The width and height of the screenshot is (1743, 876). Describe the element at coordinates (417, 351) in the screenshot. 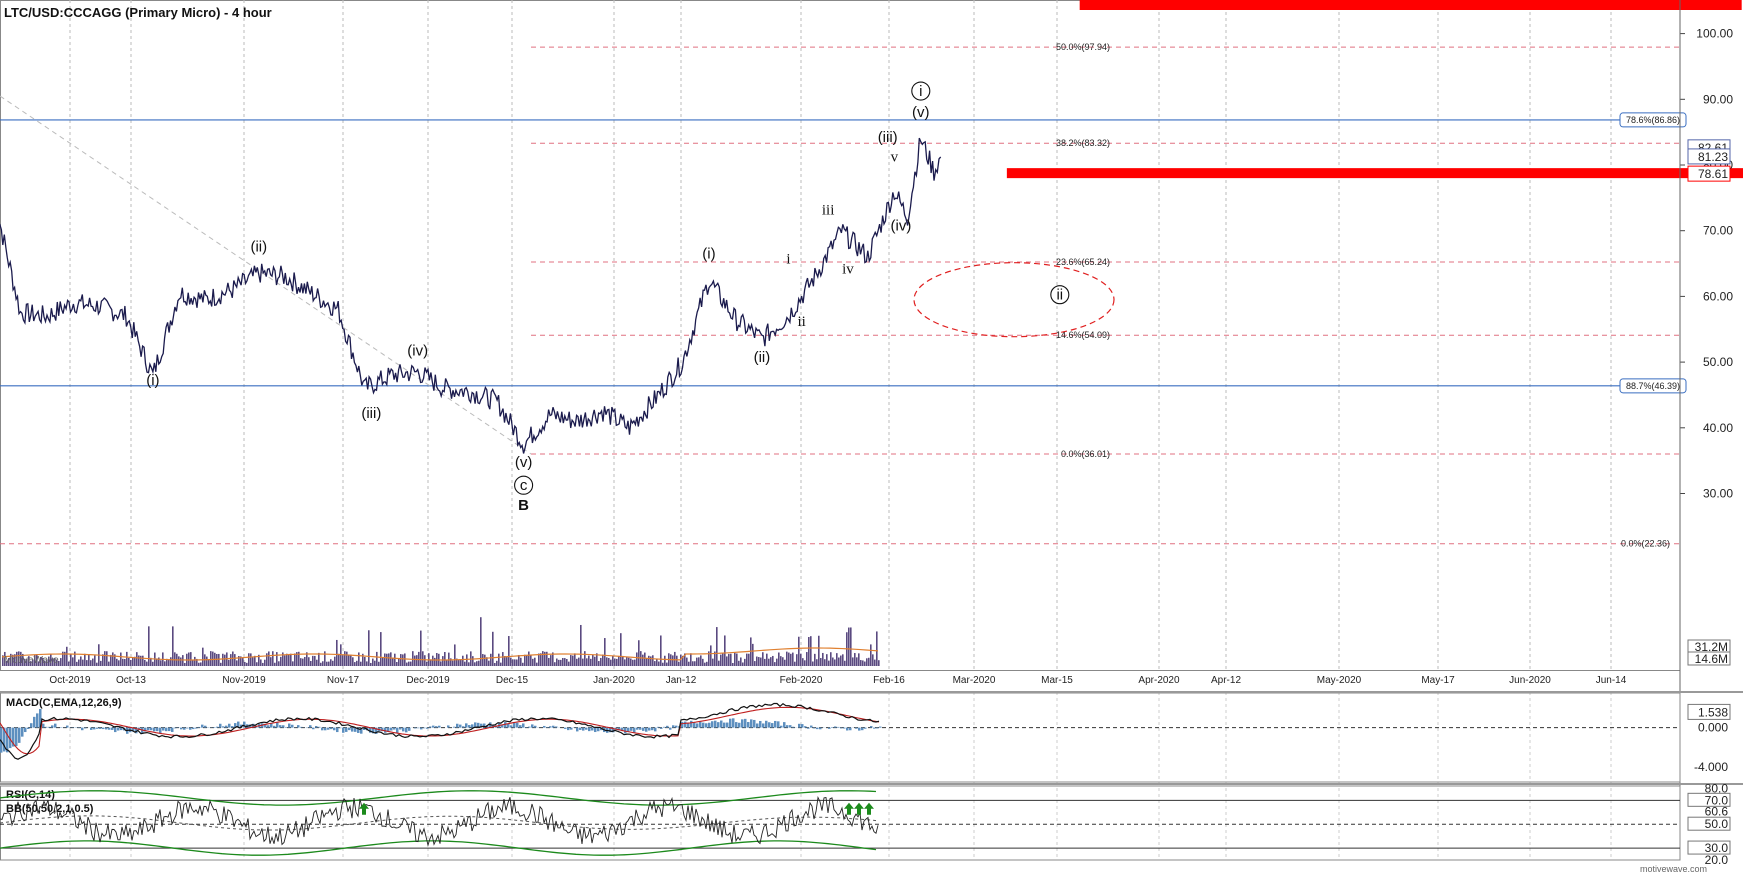

I see `wave-label: (iv)` at that location.